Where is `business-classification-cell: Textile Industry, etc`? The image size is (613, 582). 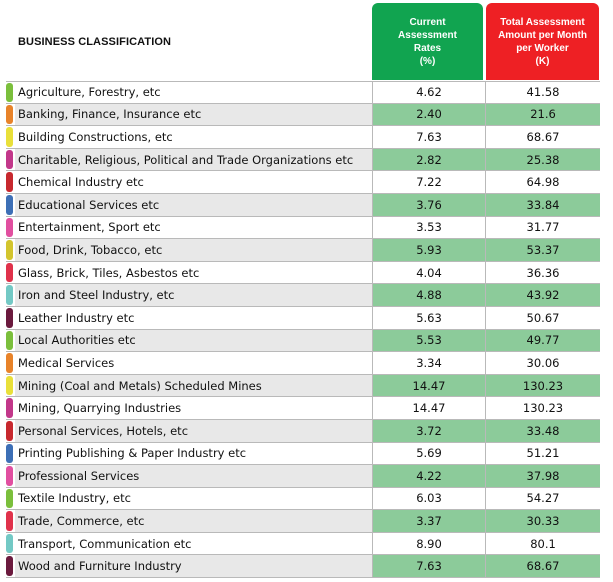 business-classification-cell: Textile Industry, etc is located at coordinates (74, 498).